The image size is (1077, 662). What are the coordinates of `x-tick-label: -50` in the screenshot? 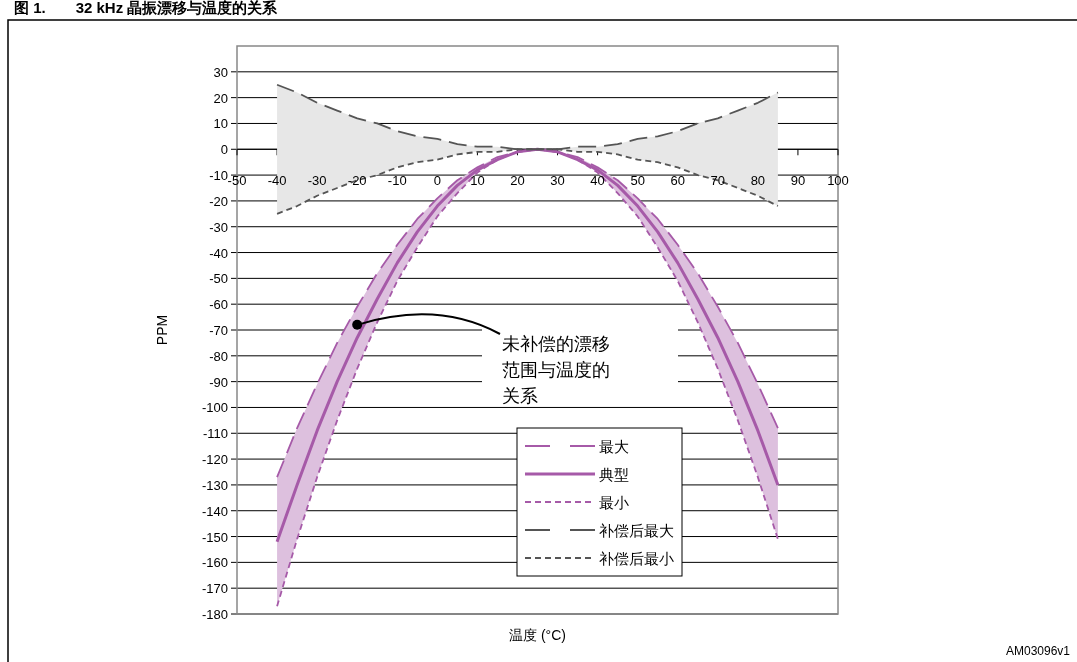 It's located at (237, 181).